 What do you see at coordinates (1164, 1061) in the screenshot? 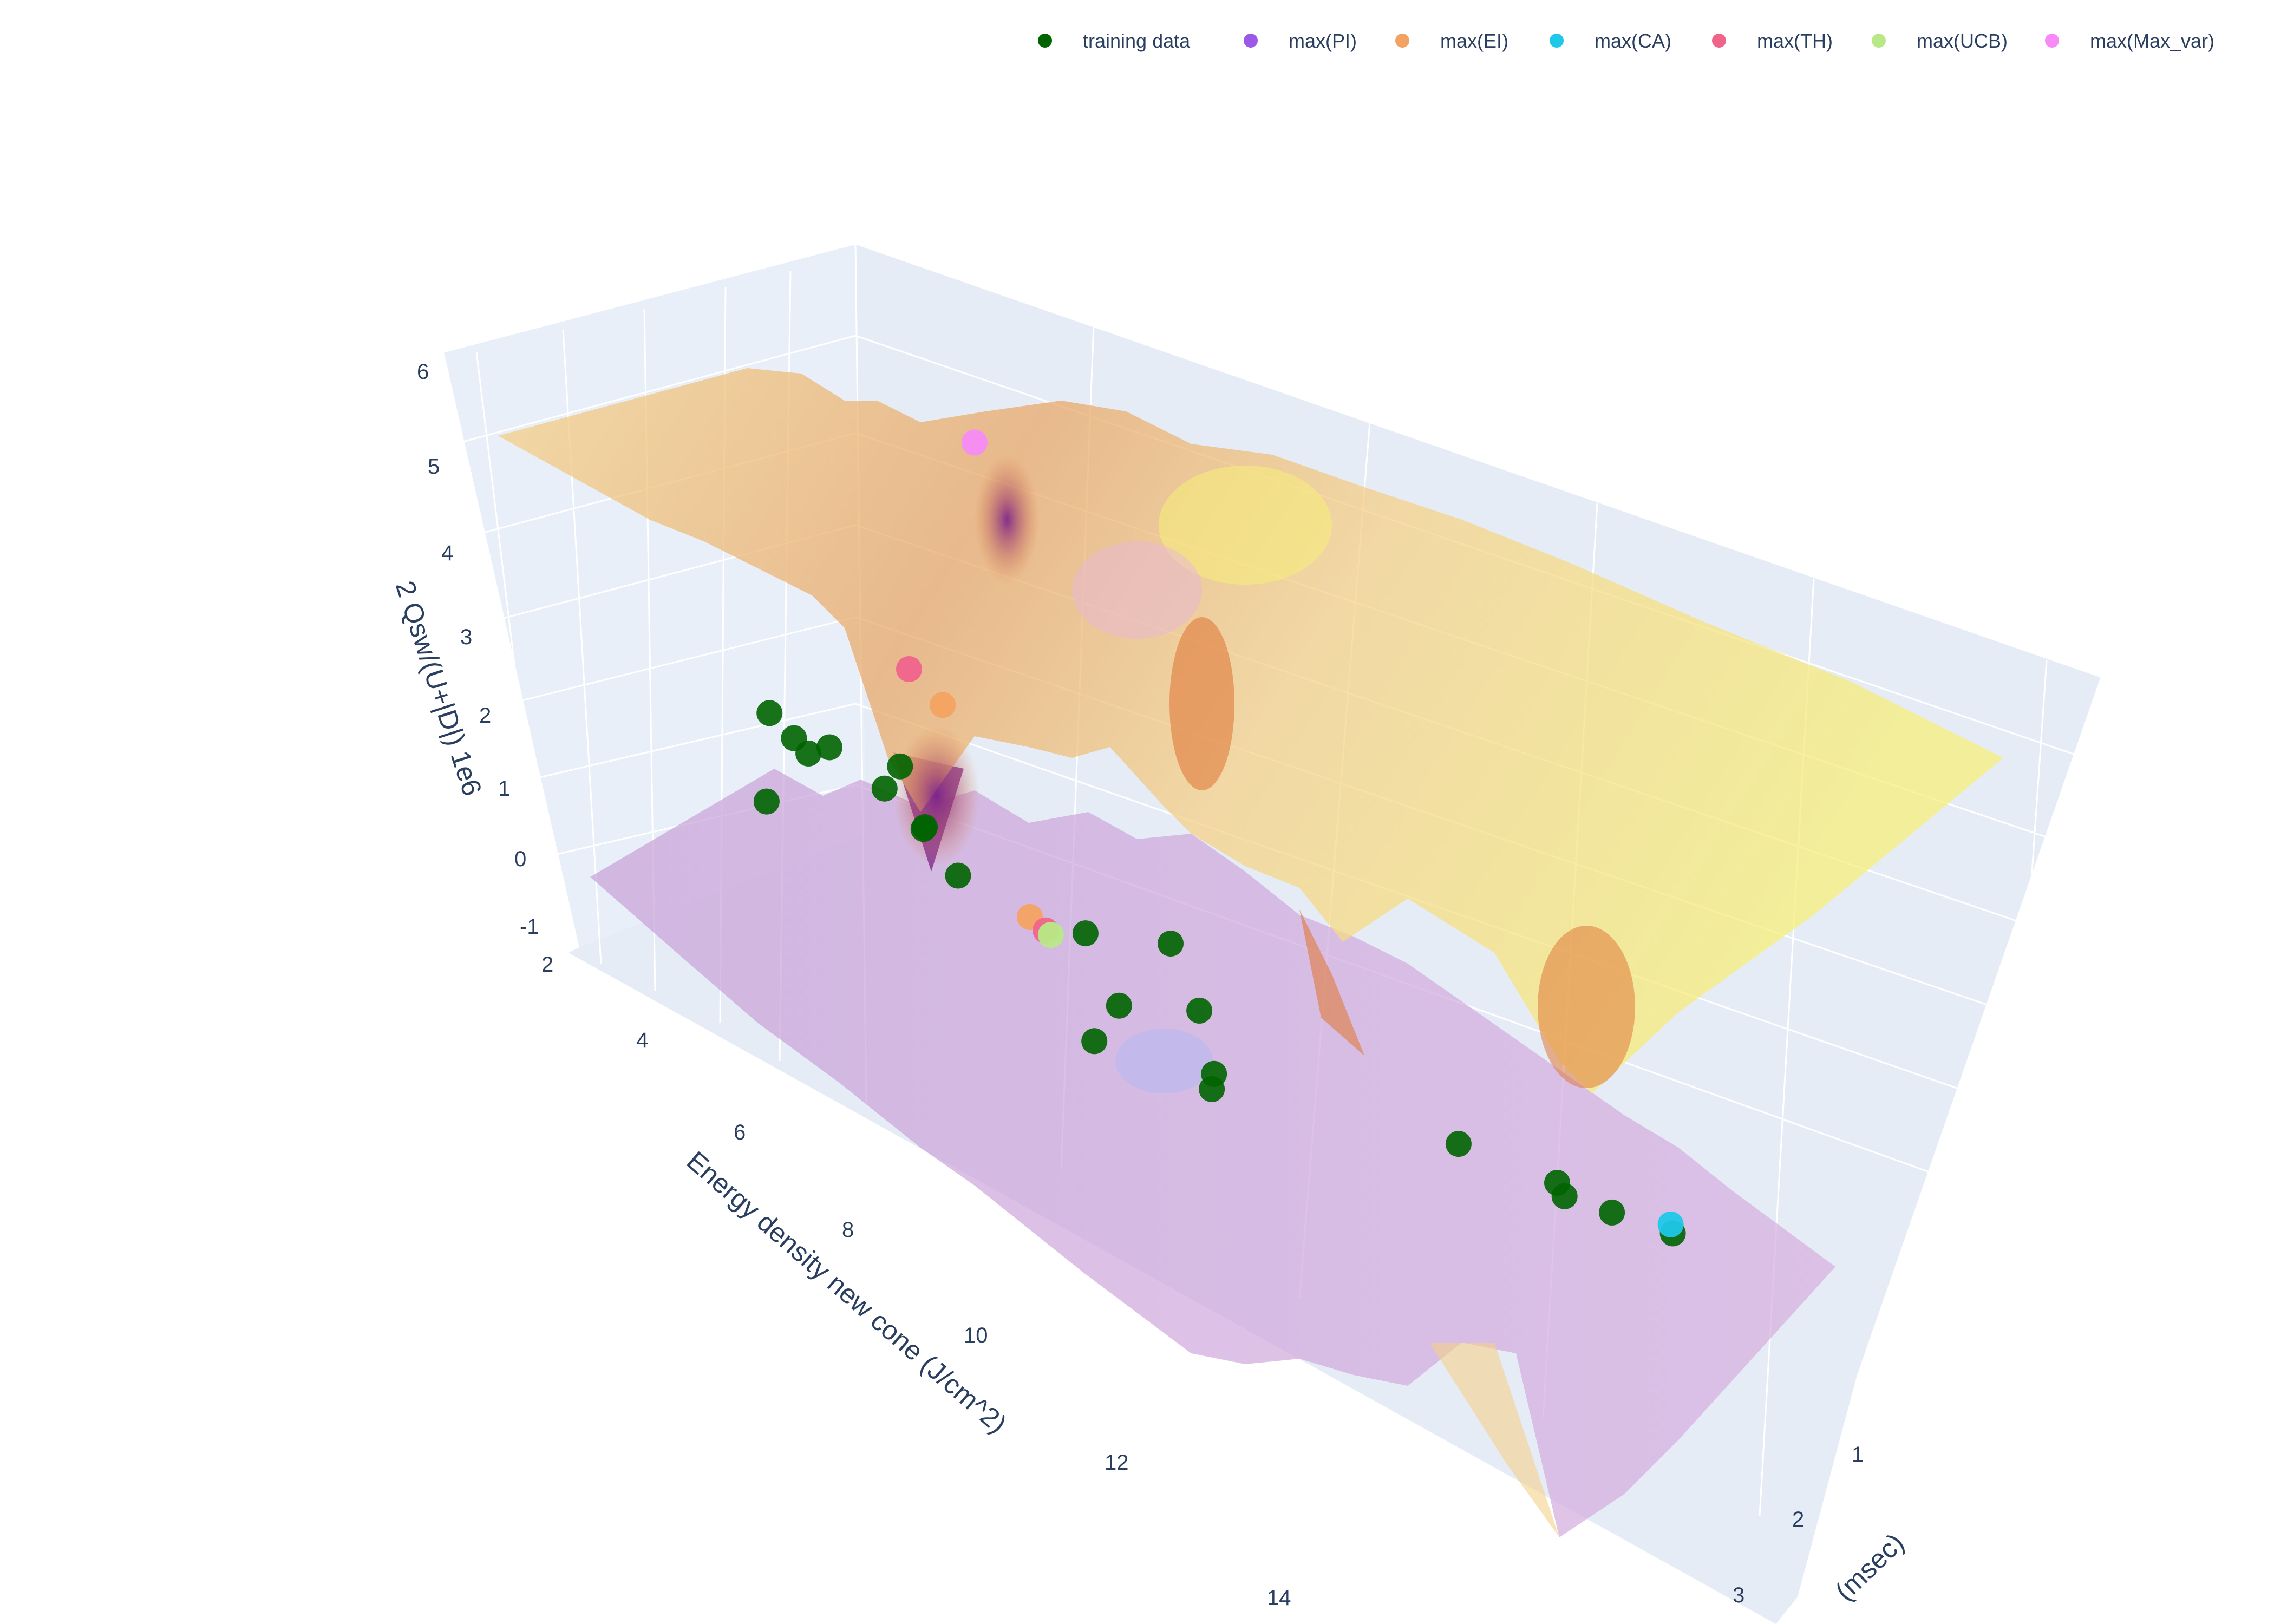
I see `lower-dip` at bounding box center [1164, 1061].